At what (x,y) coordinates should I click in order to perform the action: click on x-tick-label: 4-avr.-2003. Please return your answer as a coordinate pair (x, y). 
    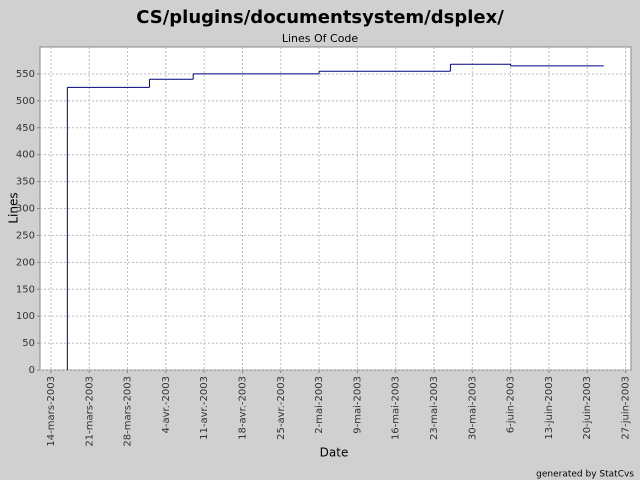
    Looking at the image, I should click on (166, 404).